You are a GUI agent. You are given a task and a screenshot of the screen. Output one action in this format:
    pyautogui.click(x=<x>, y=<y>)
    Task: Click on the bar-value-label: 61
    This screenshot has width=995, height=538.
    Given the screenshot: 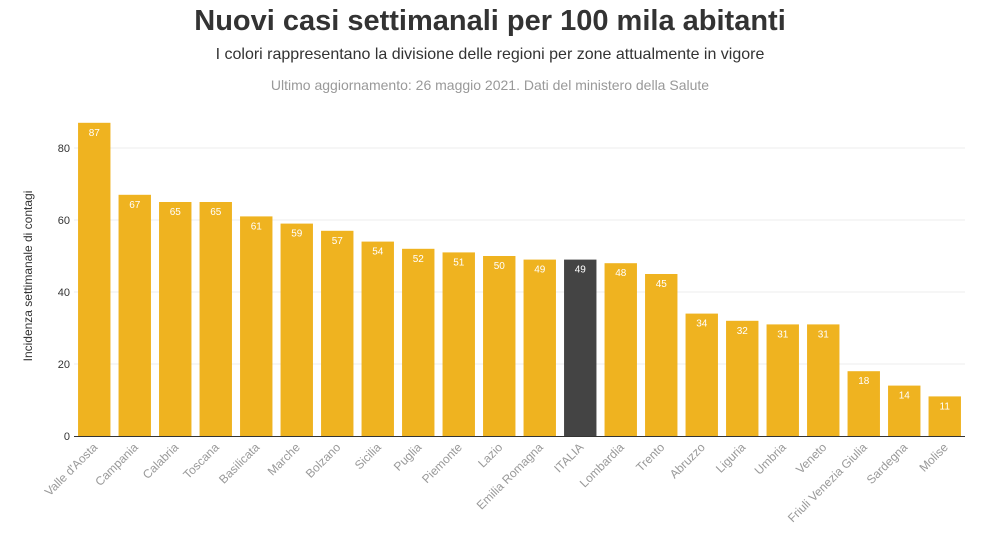 What is the action you would take?
    pyautogui.click(x=257, y=226)
    